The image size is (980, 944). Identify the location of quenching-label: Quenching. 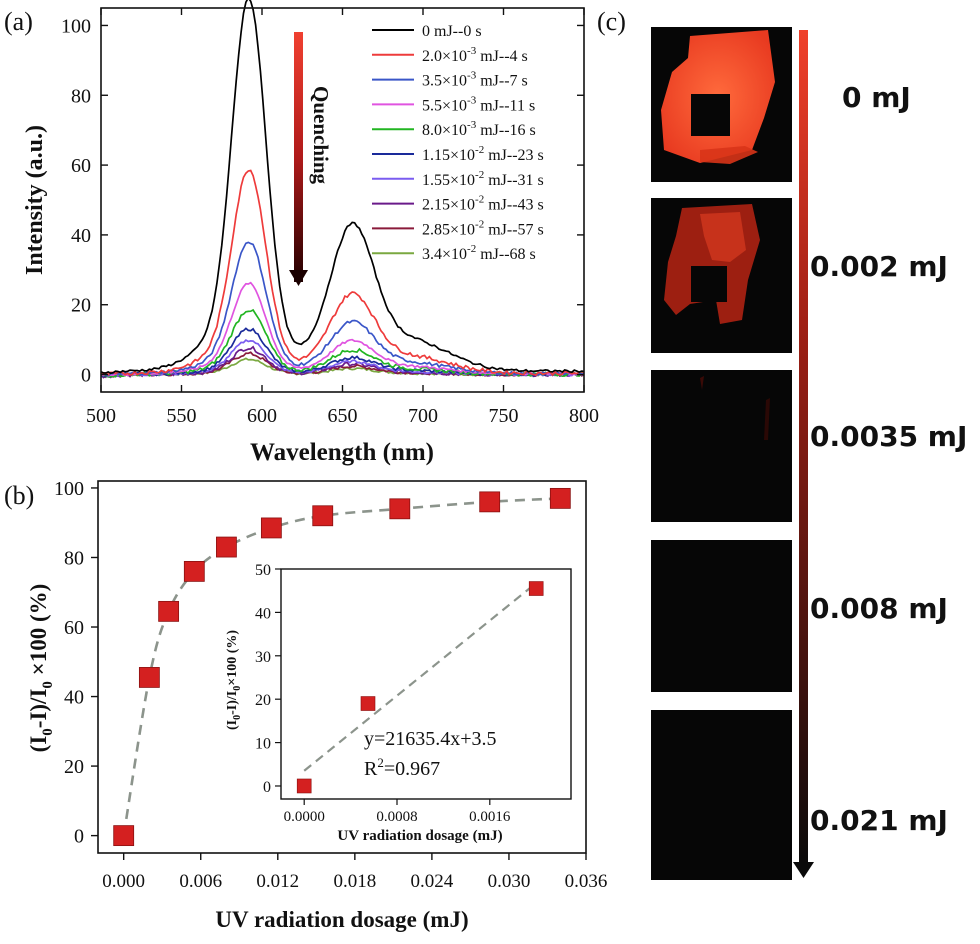
(321, 135).